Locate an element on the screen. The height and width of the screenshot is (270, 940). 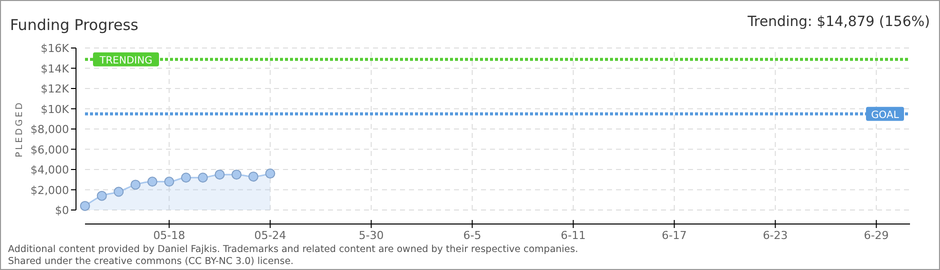
x-tick-label: 05-18 is located at coordinates (169, 235).